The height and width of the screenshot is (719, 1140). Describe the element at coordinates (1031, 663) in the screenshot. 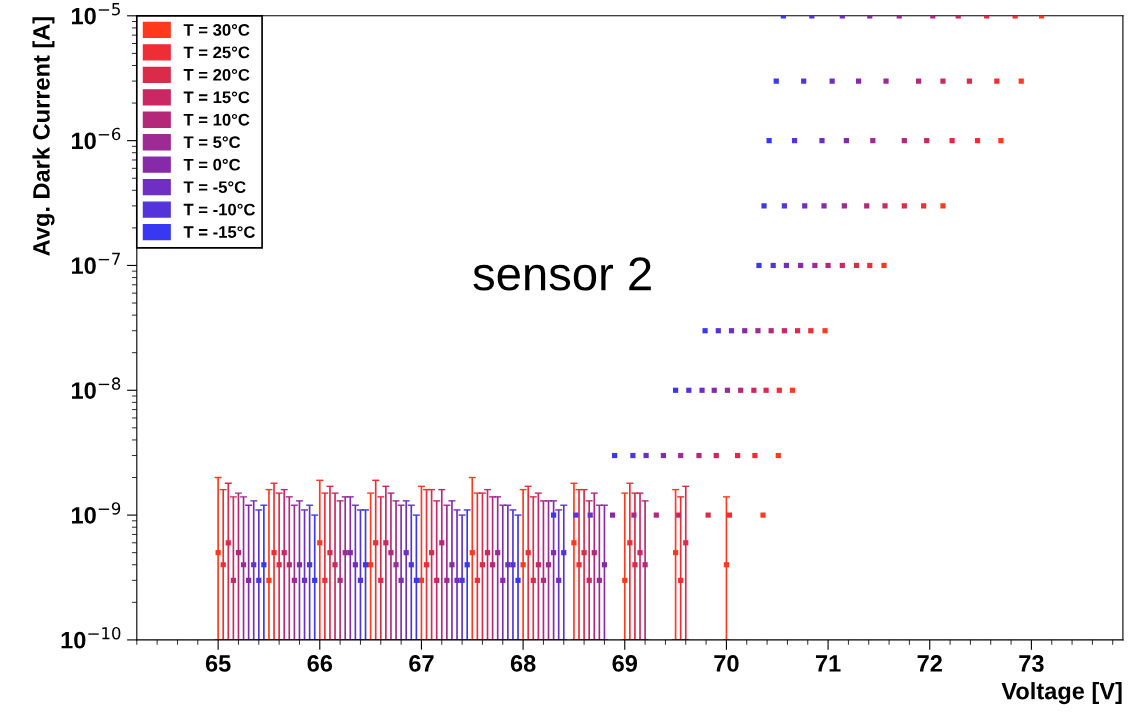

I see `x-tick-label: 73` at that location.